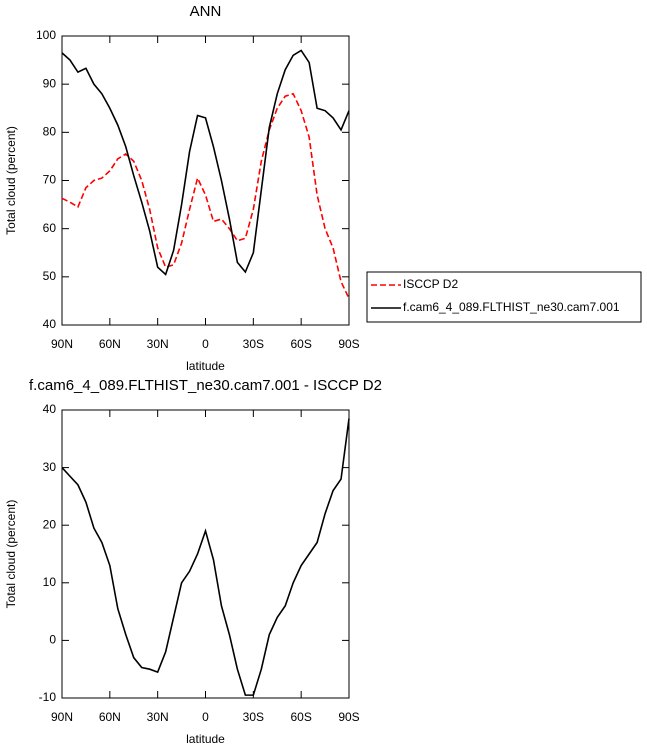 The height and width of the screenshot is (751, 647). Describe the element at coordinates (46, 35) in the screenshot. I see `y-tick-label: 100` at that location.